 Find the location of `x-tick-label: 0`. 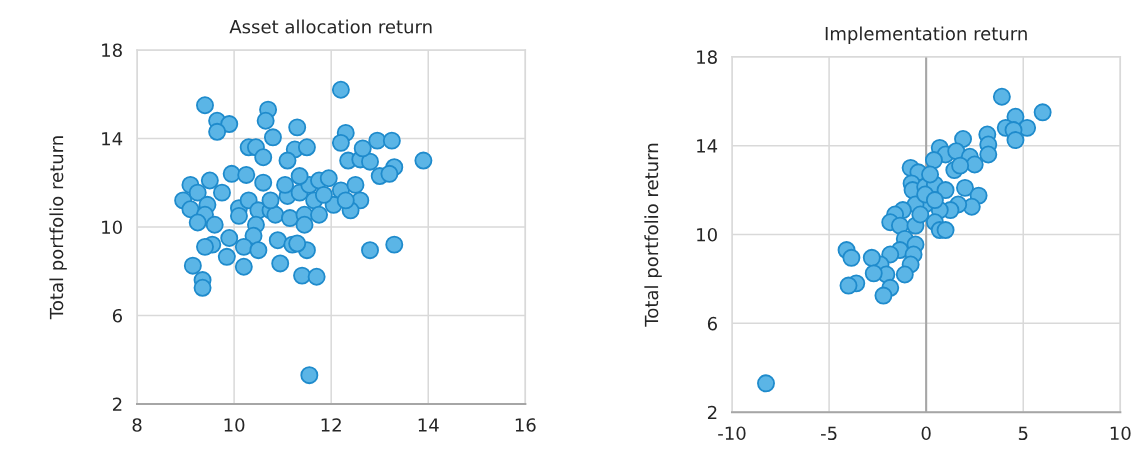

x-tick-label: 0 is located at coordinates (926, 433).